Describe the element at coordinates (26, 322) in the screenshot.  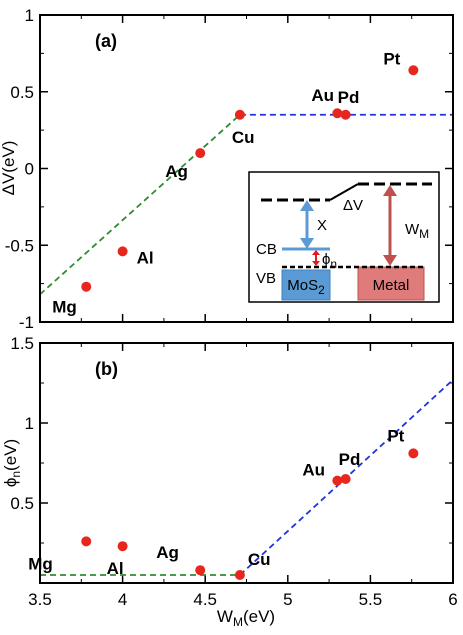
I see `y-tick-label: -1` at that location.